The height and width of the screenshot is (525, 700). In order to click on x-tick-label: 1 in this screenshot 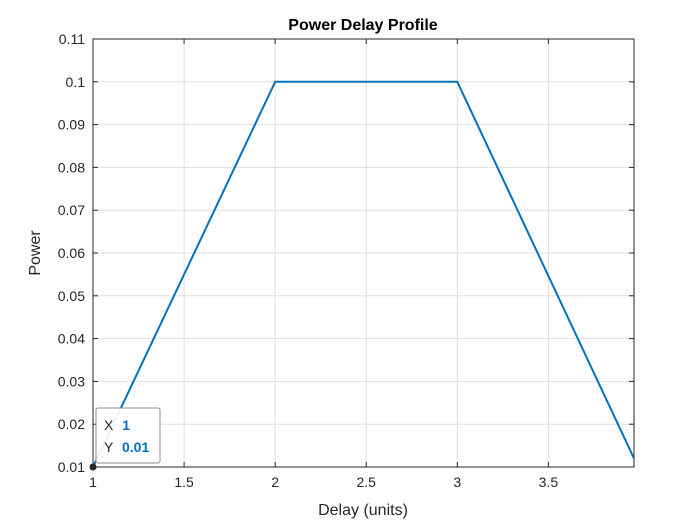, I will do `click(93, 482)`.